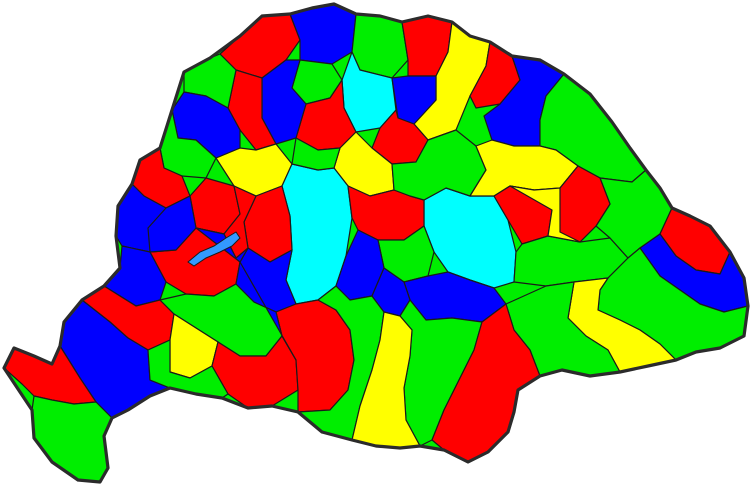  I want to click on lake-balaton, so click(214, 249).